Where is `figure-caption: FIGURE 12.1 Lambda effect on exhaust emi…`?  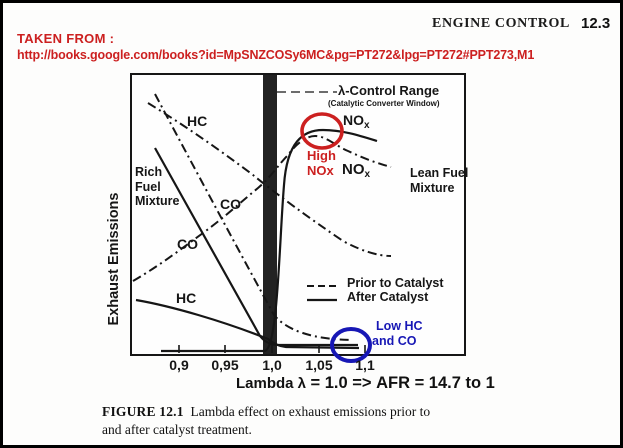 figure-caption: FIGURE 12.1 Lambda effect on exhaust emi… is located at coordinates (312, 420).